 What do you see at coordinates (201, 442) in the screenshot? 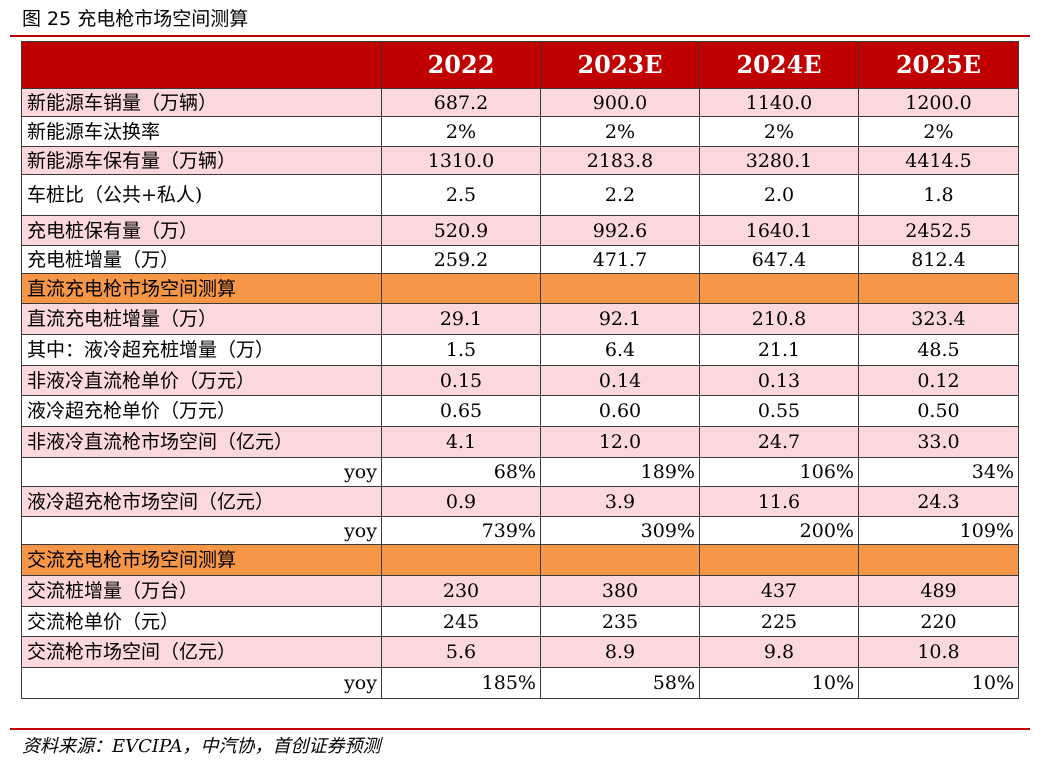
I see `row-label: 非液冷直流枪市场空间（亿元）` at bounding box center [201, 442].